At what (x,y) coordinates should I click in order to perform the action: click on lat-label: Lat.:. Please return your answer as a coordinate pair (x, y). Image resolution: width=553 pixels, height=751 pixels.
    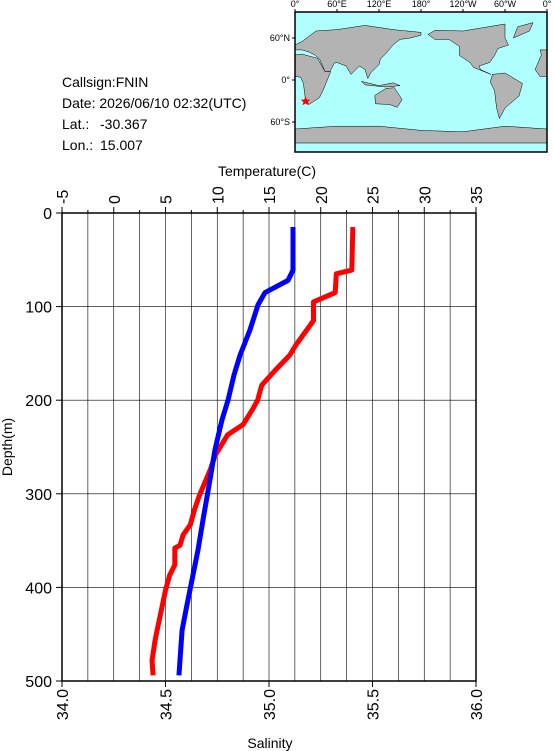
    Looking at the image, I should click on (75, 124).